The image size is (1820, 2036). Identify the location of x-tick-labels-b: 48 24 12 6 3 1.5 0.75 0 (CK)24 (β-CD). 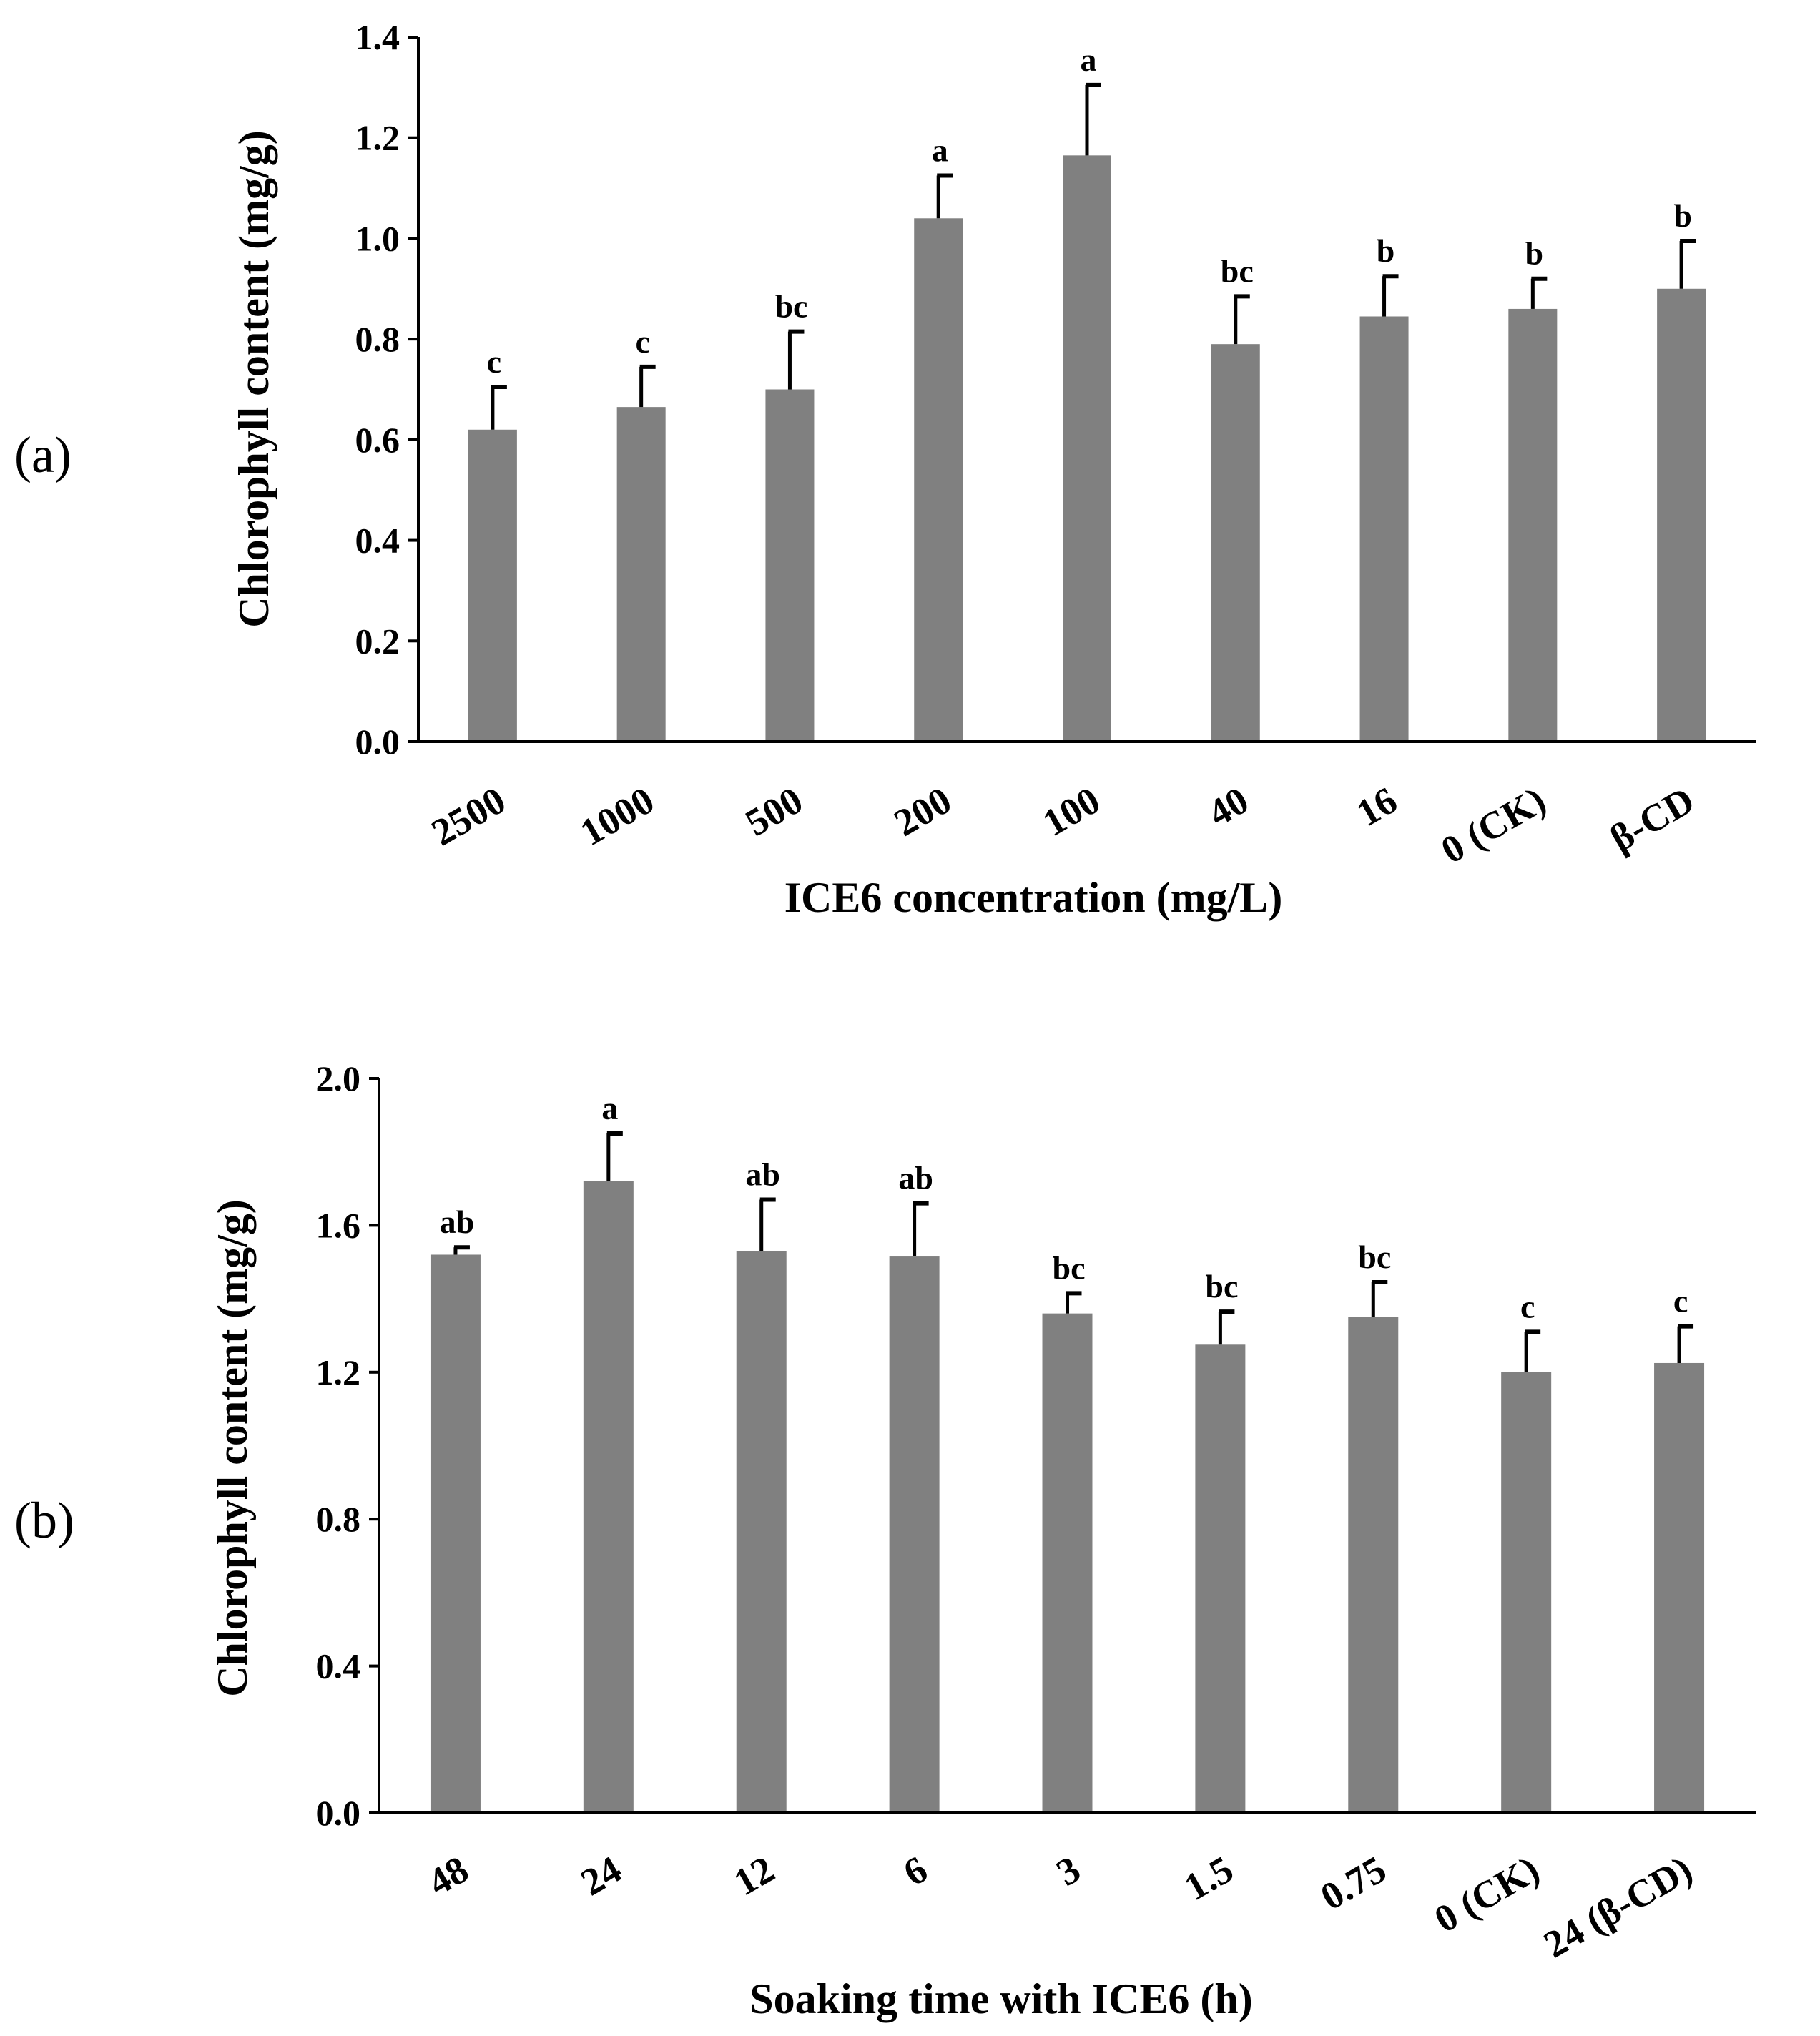
(1059, 1907).